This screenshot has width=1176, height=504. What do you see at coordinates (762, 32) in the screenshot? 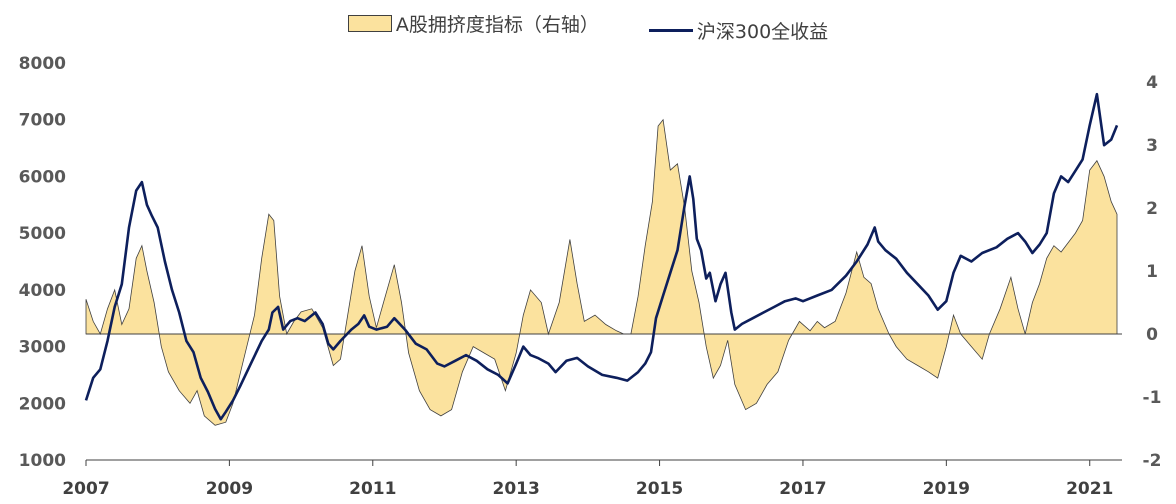
I see `legend-label-csi300: 沪深300全收益` at bounding box center [762, 32].